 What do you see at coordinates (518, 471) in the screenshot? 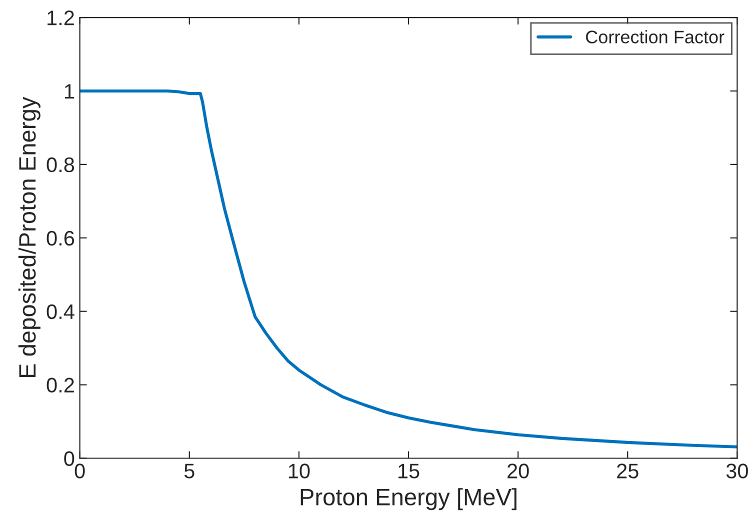
I see `x-tick-label: 20` at bounding box center [518, 471].